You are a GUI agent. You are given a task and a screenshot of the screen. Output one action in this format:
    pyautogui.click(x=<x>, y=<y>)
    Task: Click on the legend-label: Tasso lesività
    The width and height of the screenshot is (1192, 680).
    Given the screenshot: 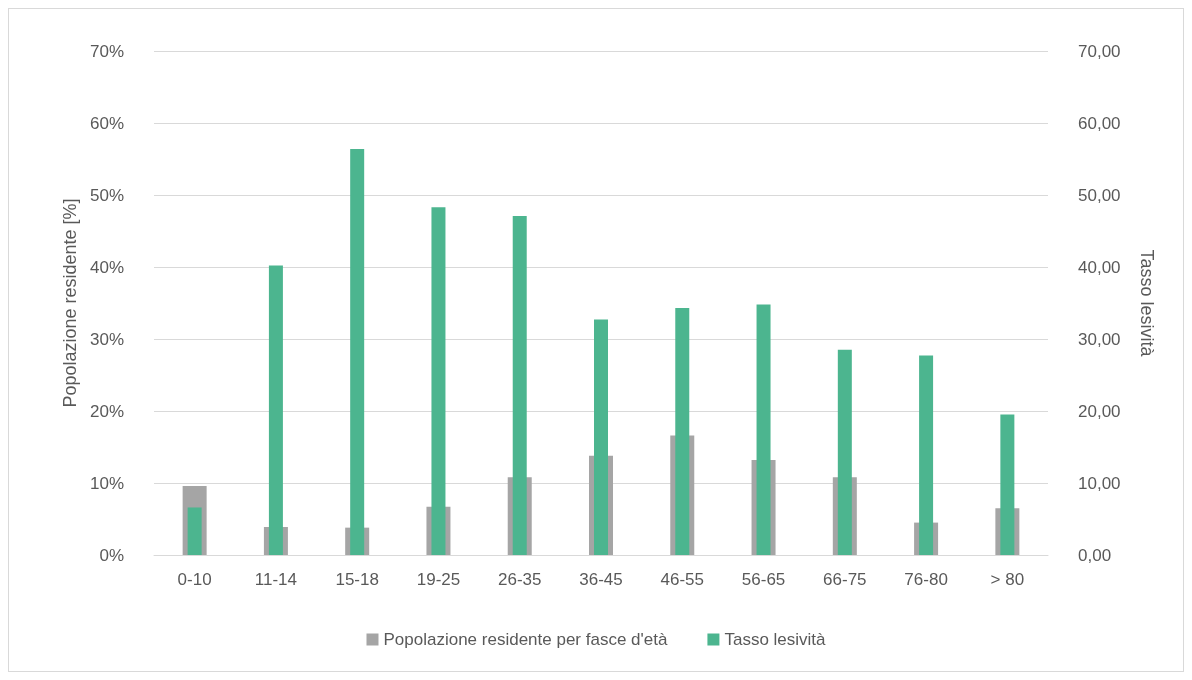 What is the action you would take?
    pyautogui.click(x=775, y=639)
    